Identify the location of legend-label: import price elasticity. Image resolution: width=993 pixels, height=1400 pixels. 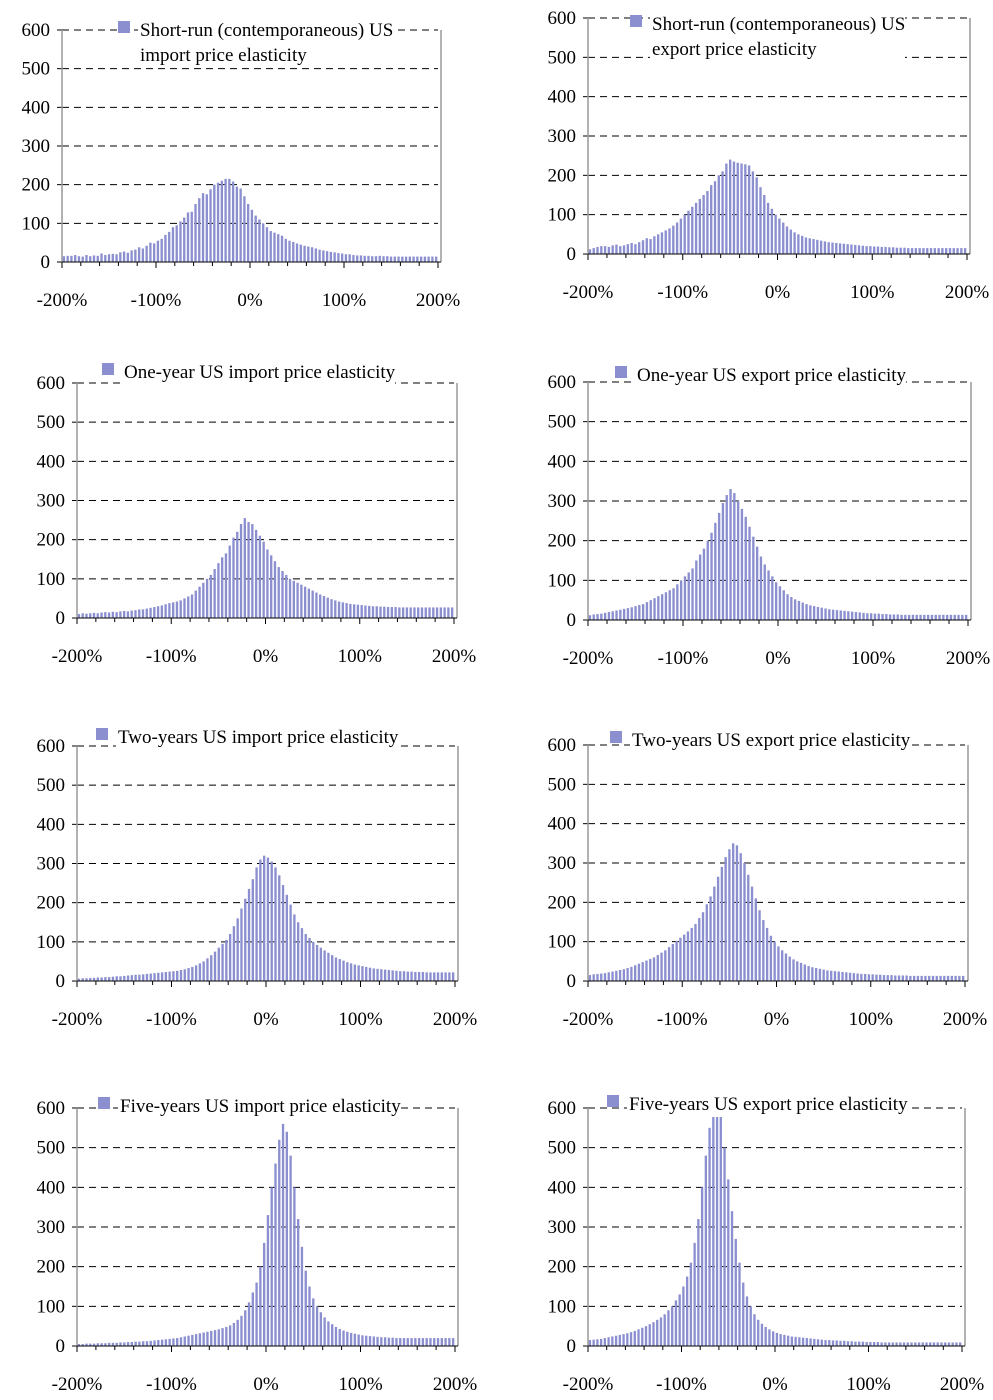
(223, 55).